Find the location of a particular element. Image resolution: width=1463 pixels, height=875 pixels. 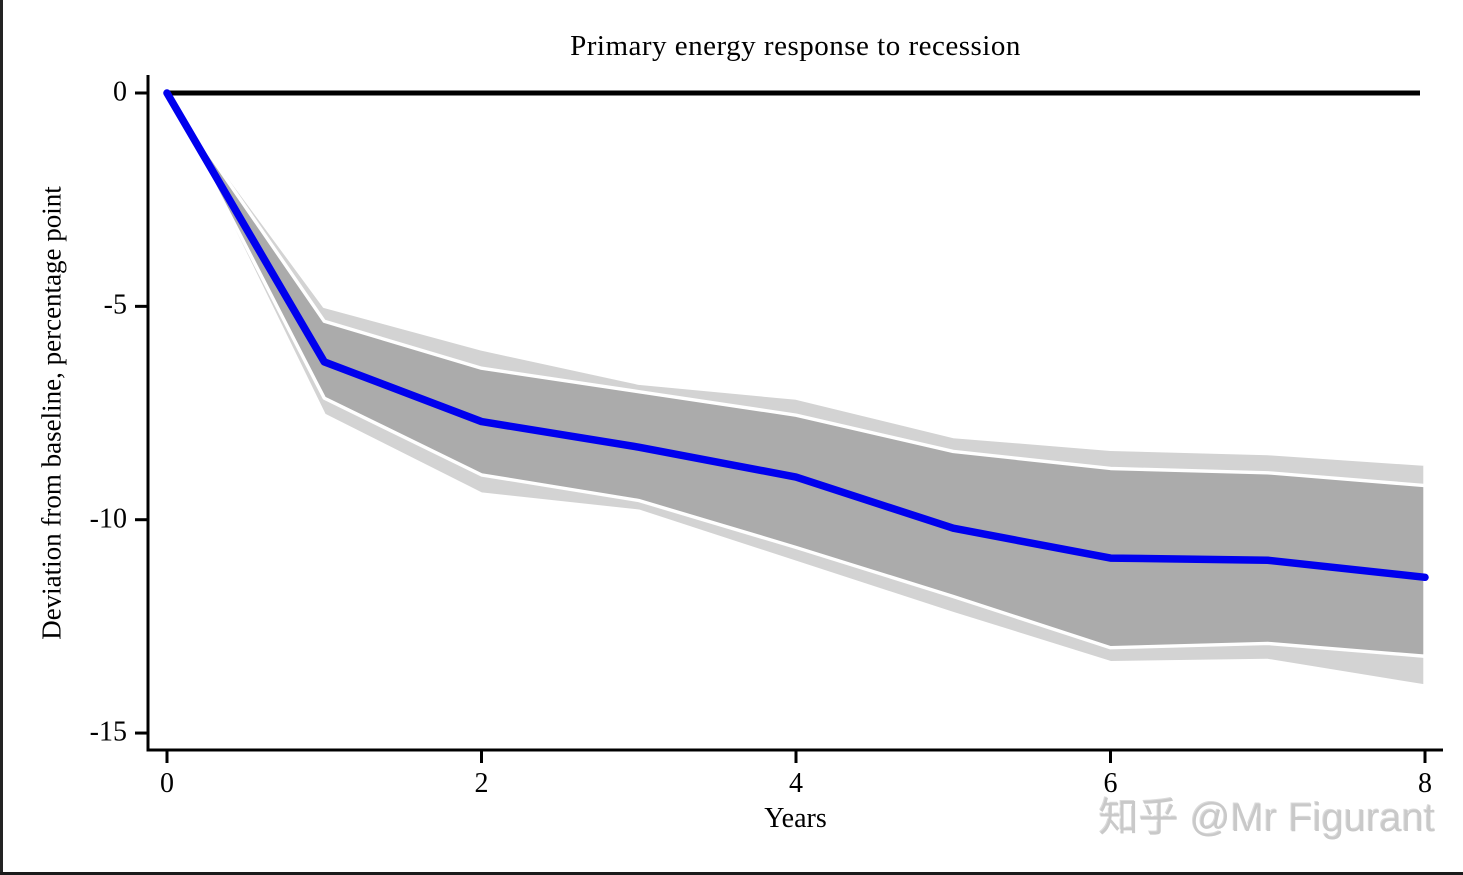

y-tick-label: -15 is located at coordinates (108, 732).